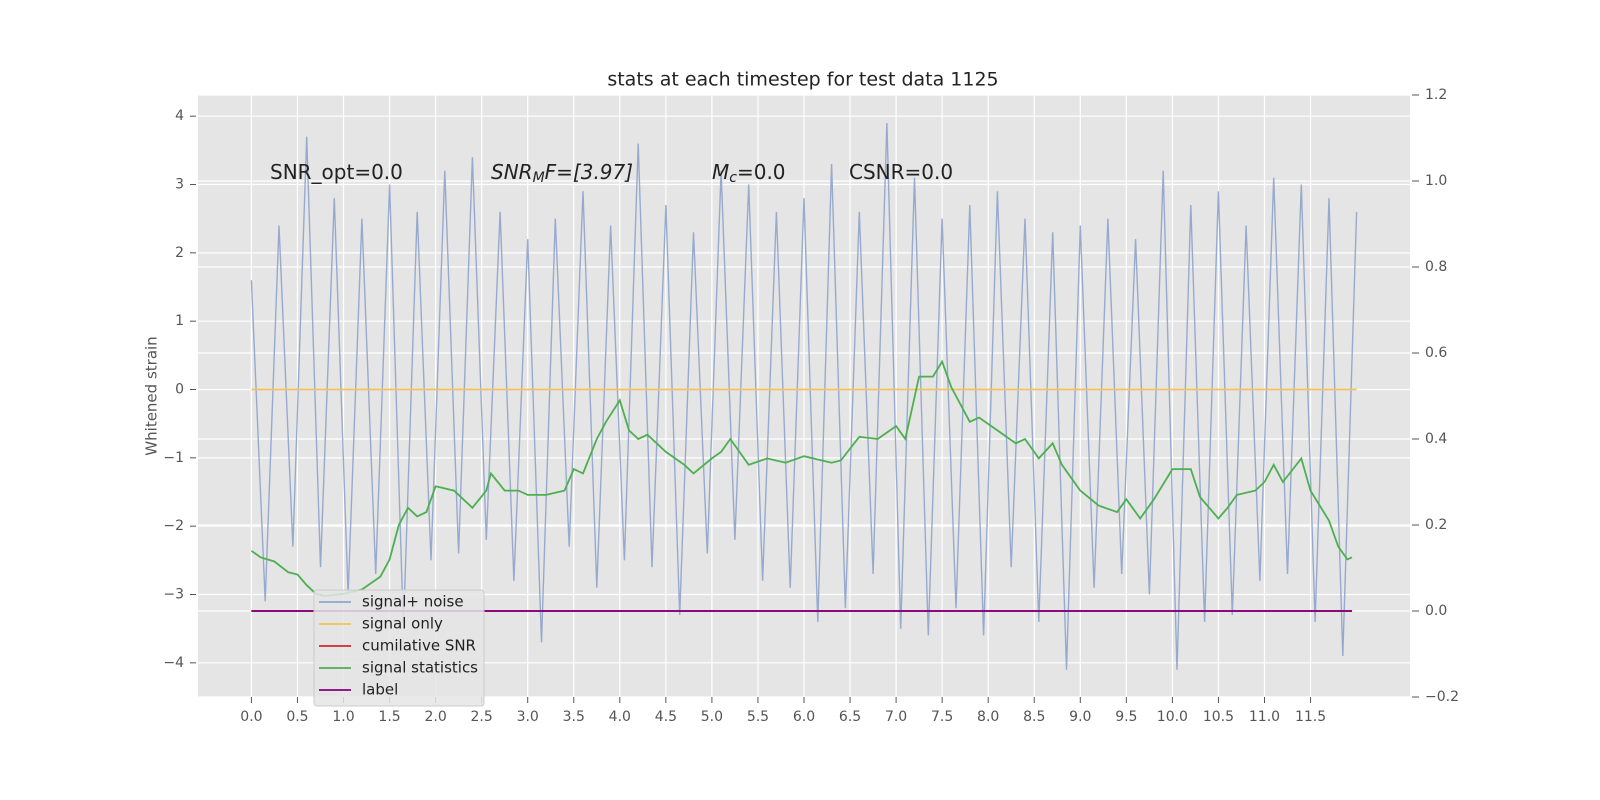 The image size is (1600, 800). What do you see at coordinates (179, 116) in the screenshot?
I see `y-tick-label: 4` at bounding box center [179, 116].